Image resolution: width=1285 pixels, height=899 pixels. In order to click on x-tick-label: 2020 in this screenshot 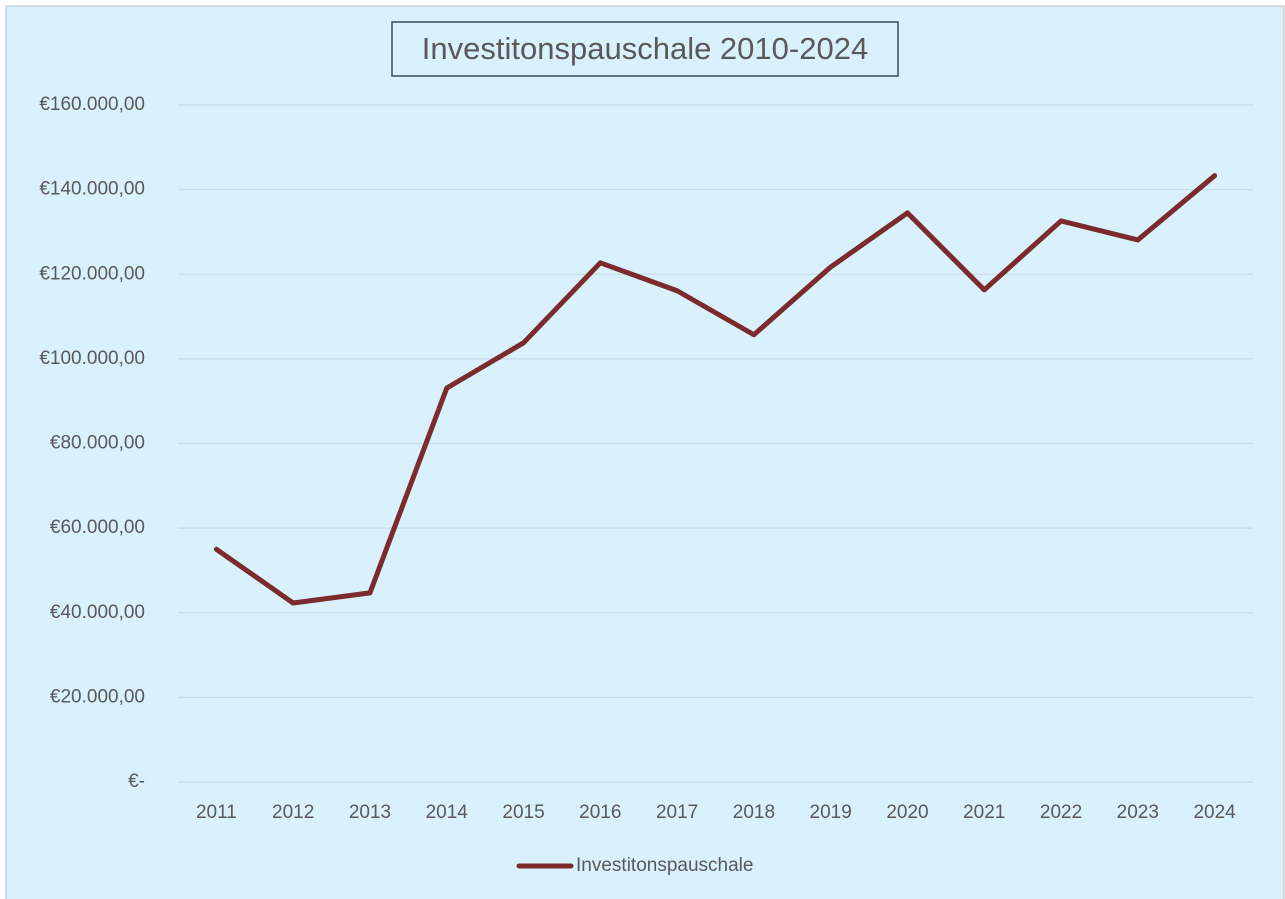, I will do `click(907, 812)`.